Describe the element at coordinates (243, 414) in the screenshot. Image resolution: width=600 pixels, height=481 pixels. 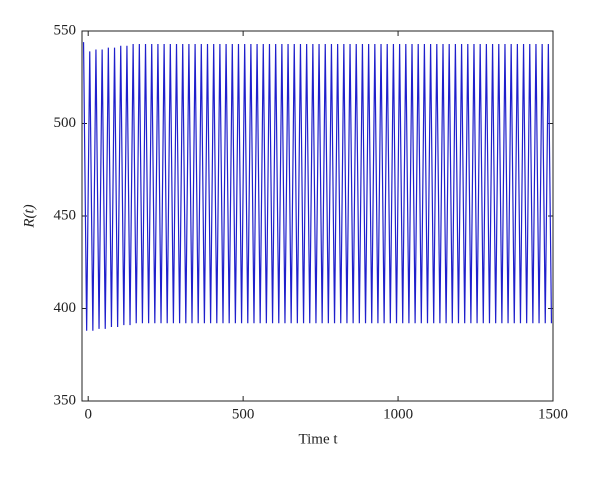
I see `x-tick-label: 500` at that location.